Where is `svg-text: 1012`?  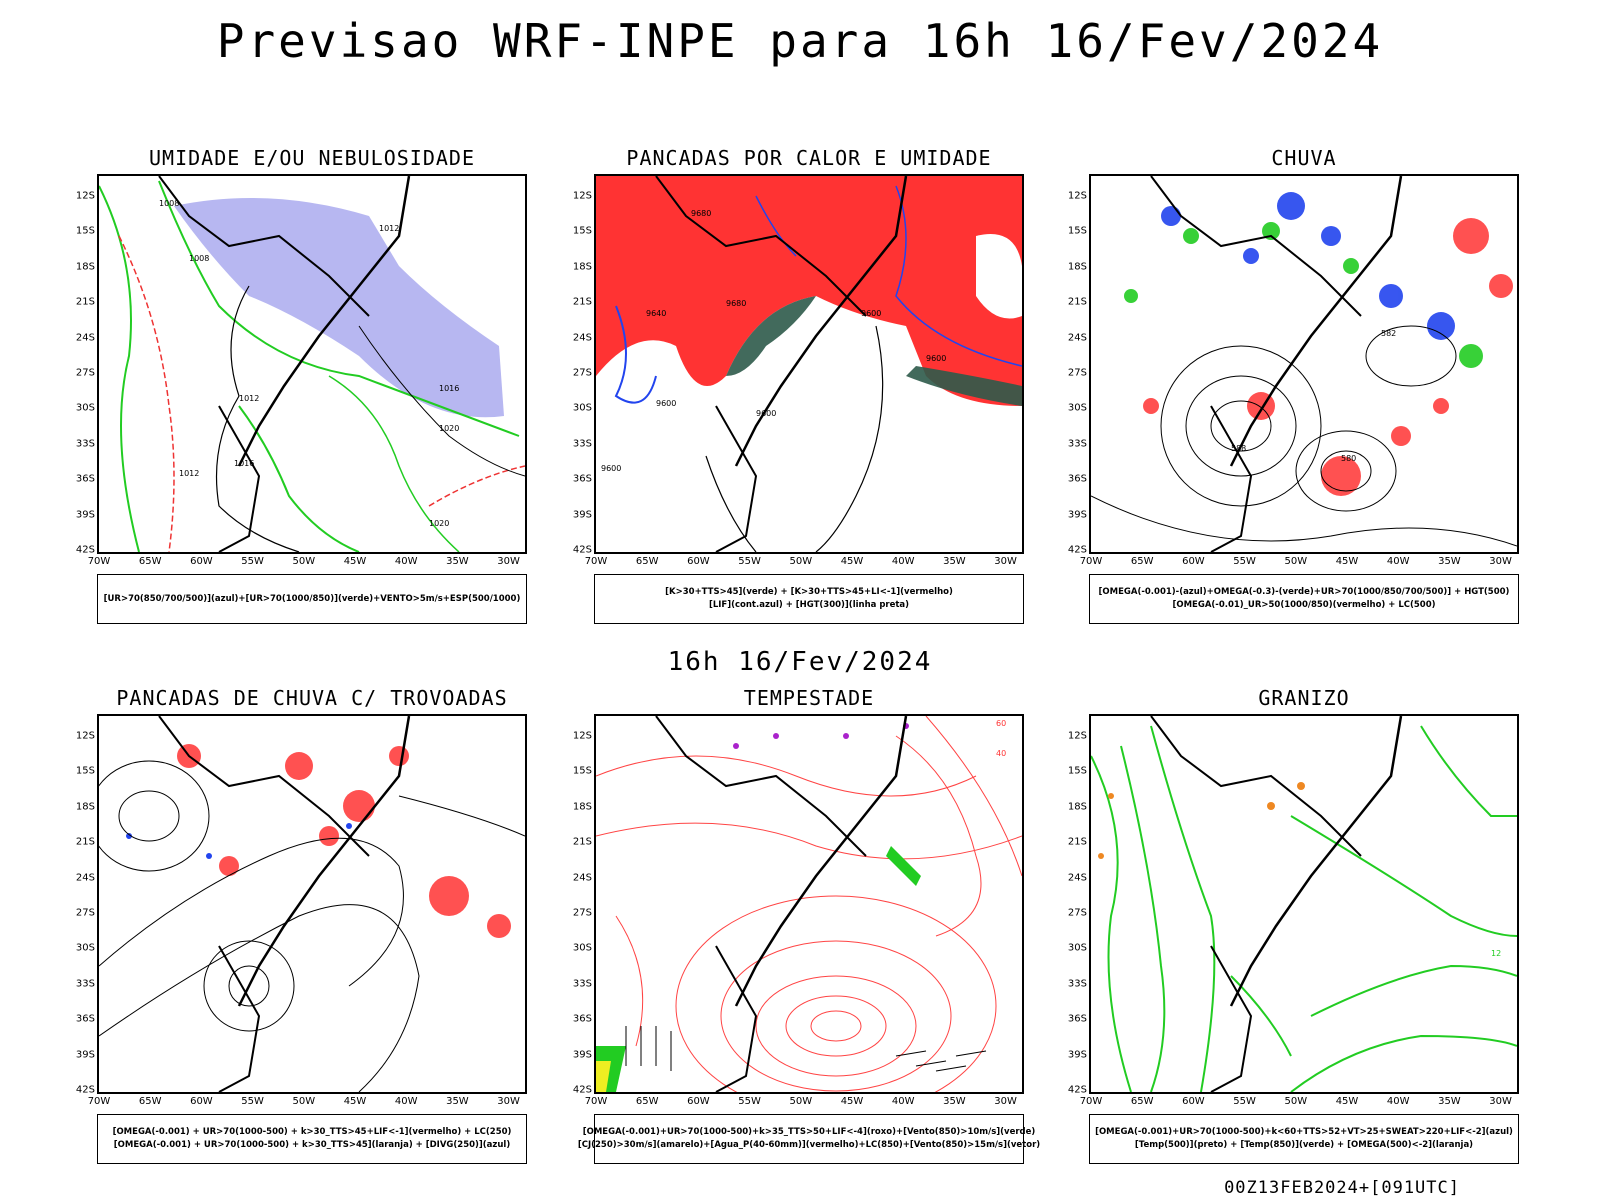 svg-text: 1012 is located at coordinates (249, 398).